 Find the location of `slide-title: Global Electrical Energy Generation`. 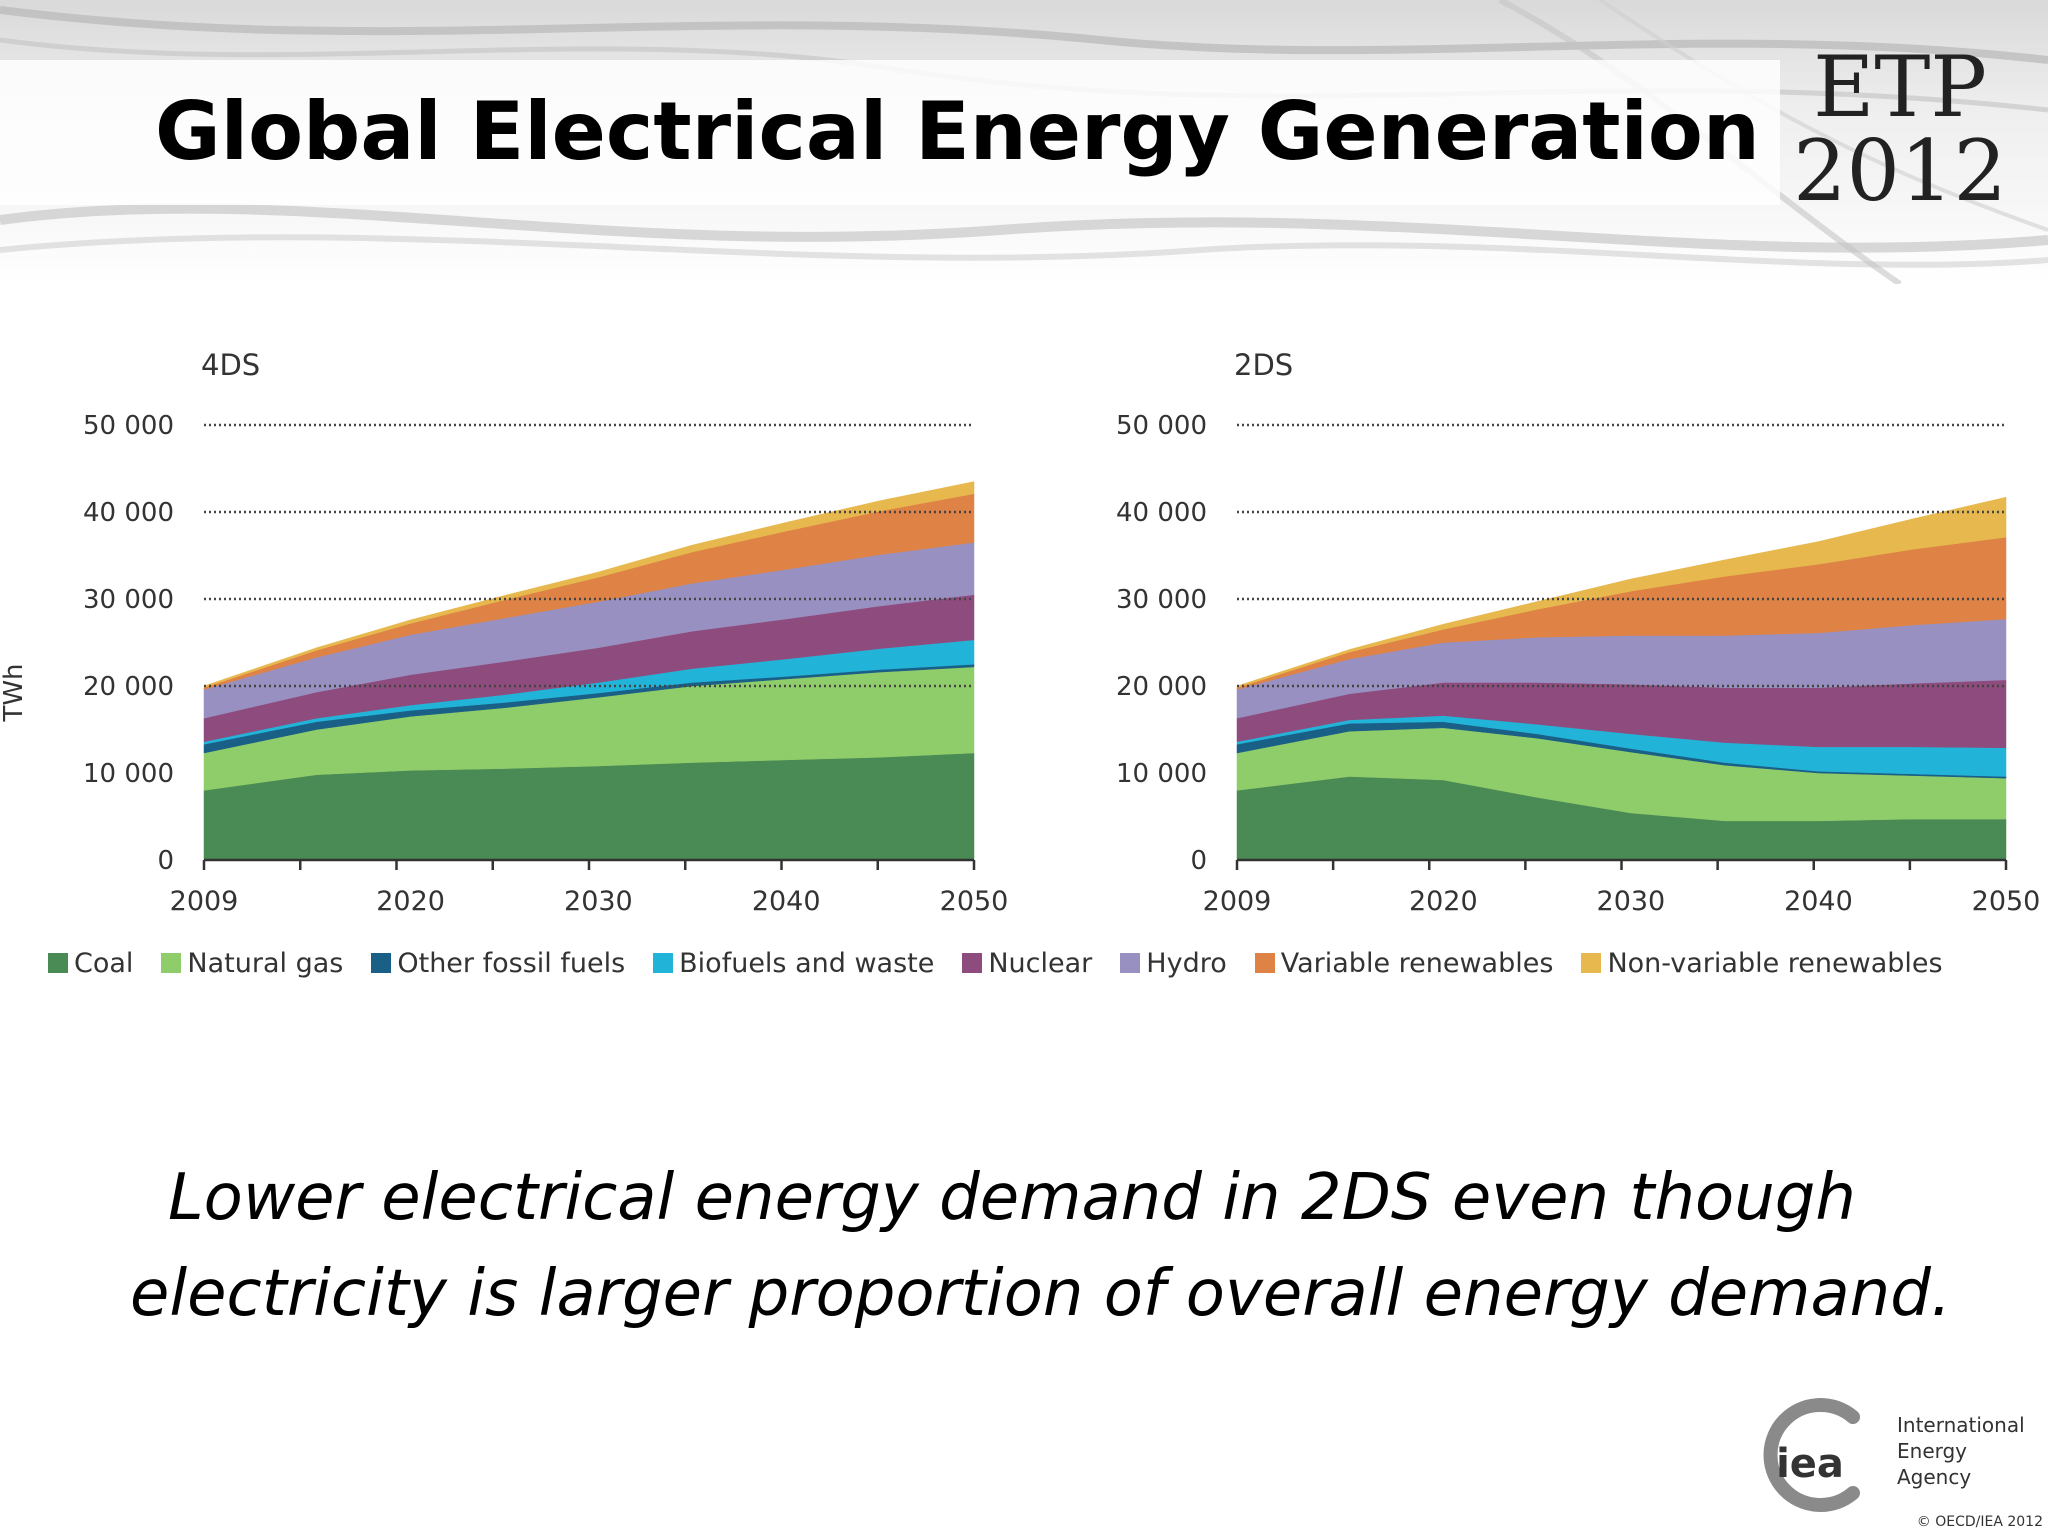

slide-title: Global Electrical Energy Generation is located at coordinates (957, 131).